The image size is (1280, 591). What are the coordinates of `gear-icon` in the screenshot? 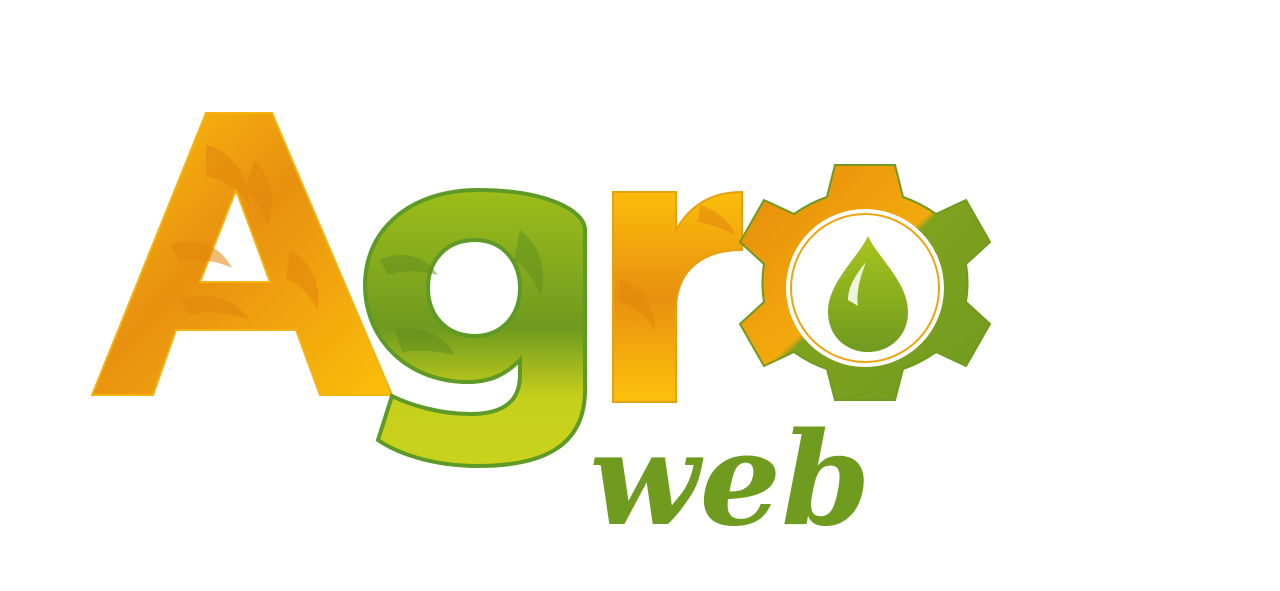 It's located at (865, 282).